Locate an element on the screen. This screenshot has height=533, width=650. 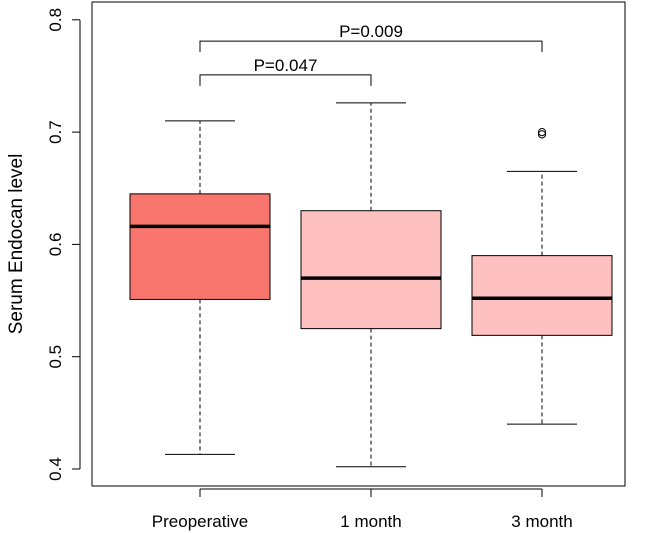
x-axis: Preoperative 1 month 3 month is located at coordinates (362, 509).